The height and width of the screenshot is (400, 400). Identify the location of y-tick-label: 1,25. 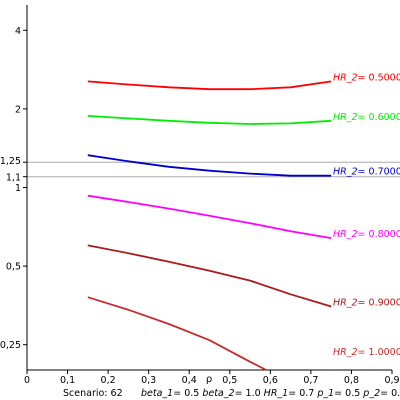
(10, 161).